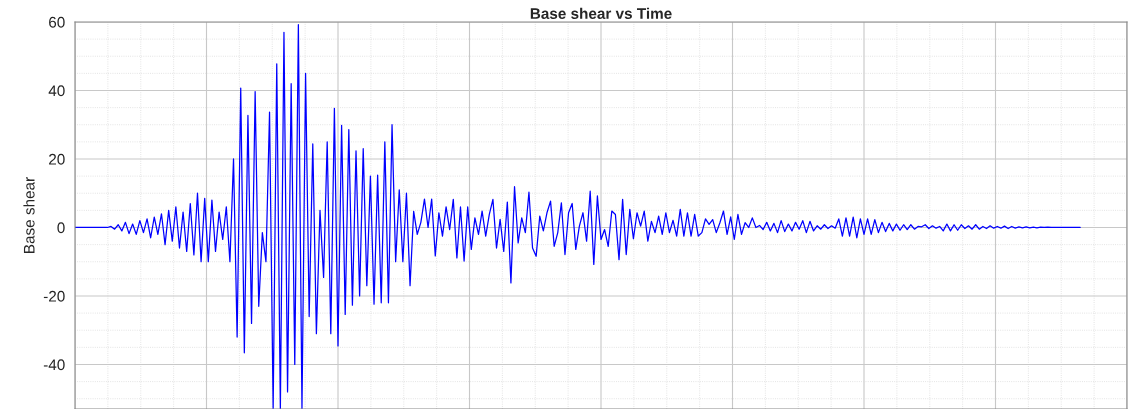  Describe the element at coordinates (61, 228) in the screenshot. I see `y-tick-label: 0` at that location.